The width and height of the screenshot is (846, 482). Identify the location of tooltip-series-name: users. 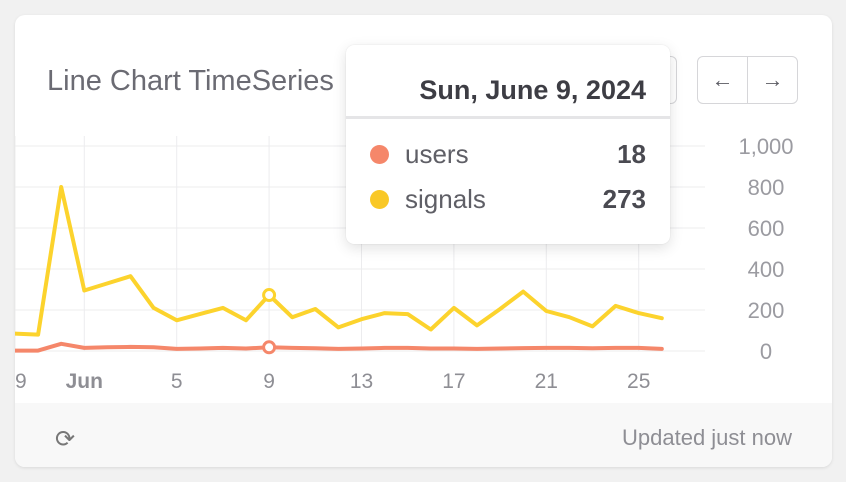
(437, 153).